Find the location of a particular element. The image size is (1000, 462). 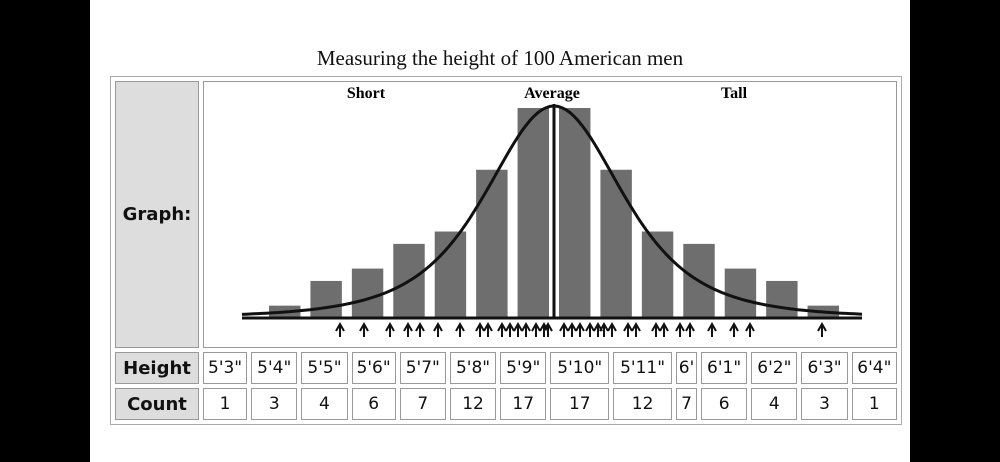

height-label: Height is located at coordinates (157, 368).